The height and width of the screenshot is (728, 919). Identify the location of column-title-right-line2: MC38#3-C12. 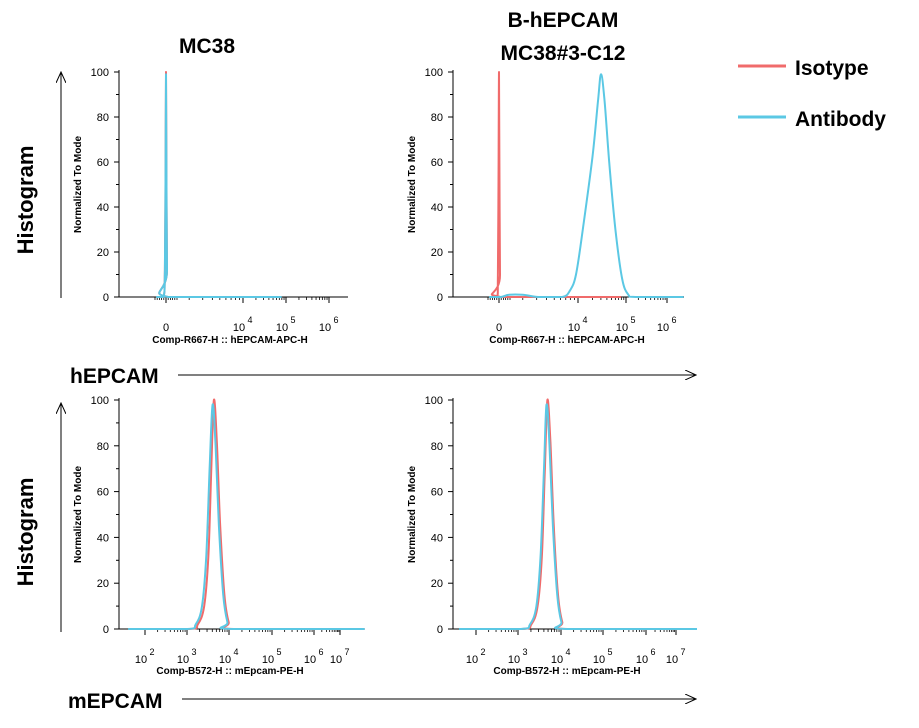
(563, 53).